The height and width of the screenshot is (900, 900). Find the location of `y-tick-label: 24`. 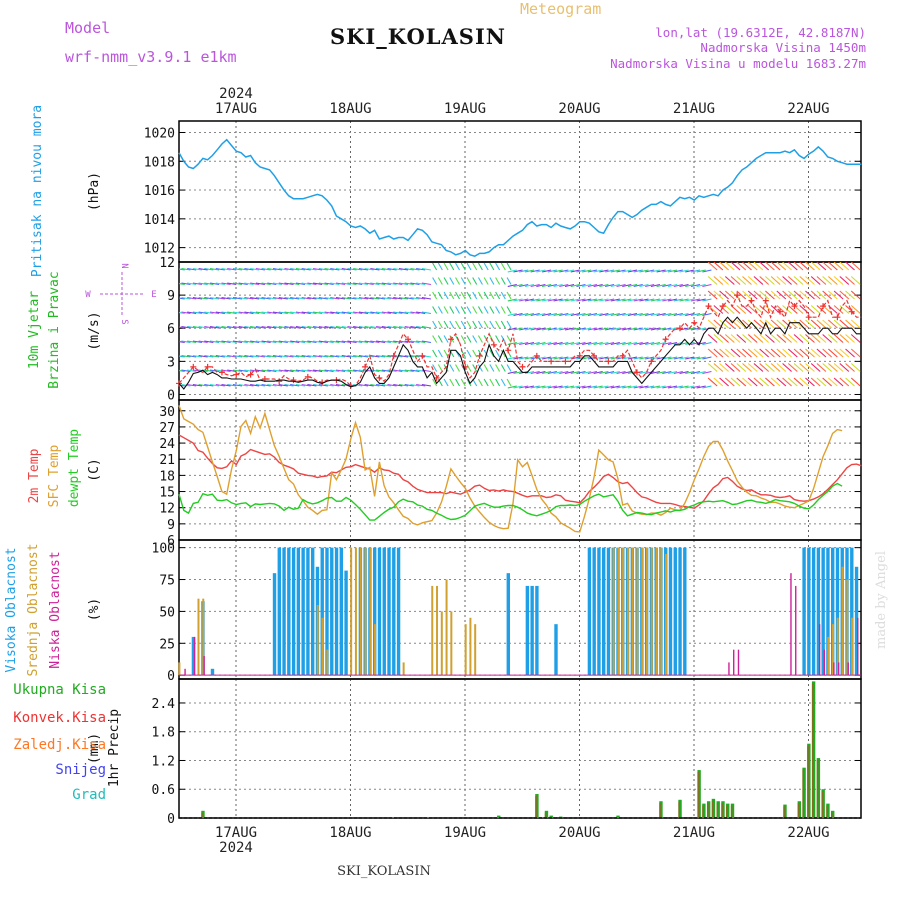

y-tick-label: 24 is located at coordinates (167, 444).